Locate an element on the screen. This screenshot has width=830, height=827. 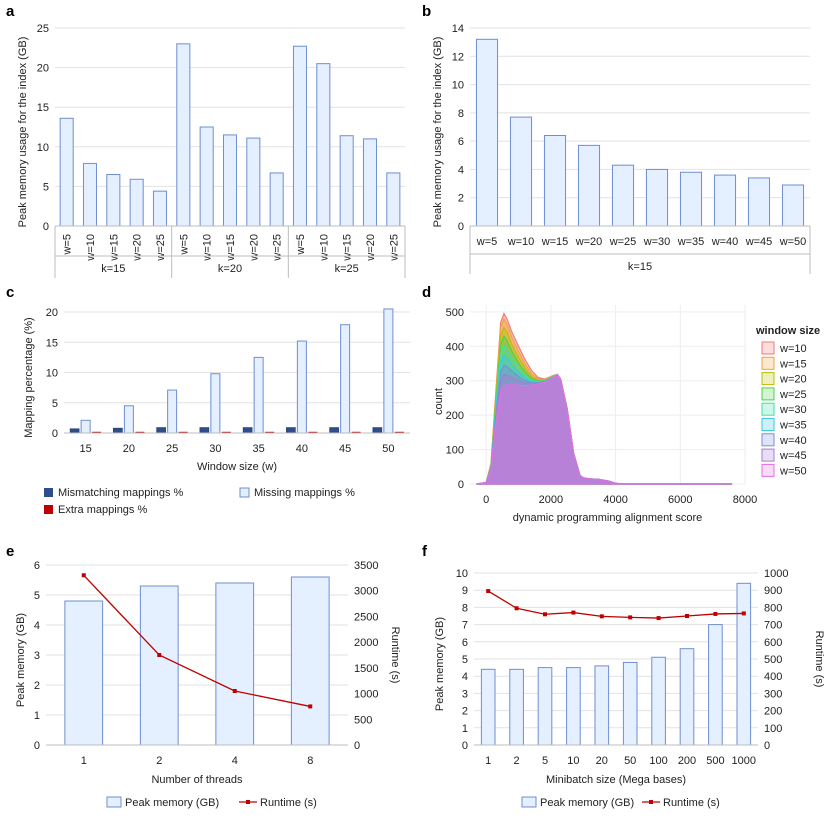
chart-f-legend-label: Peak memory (GB) is located at coordinates (587, 803).